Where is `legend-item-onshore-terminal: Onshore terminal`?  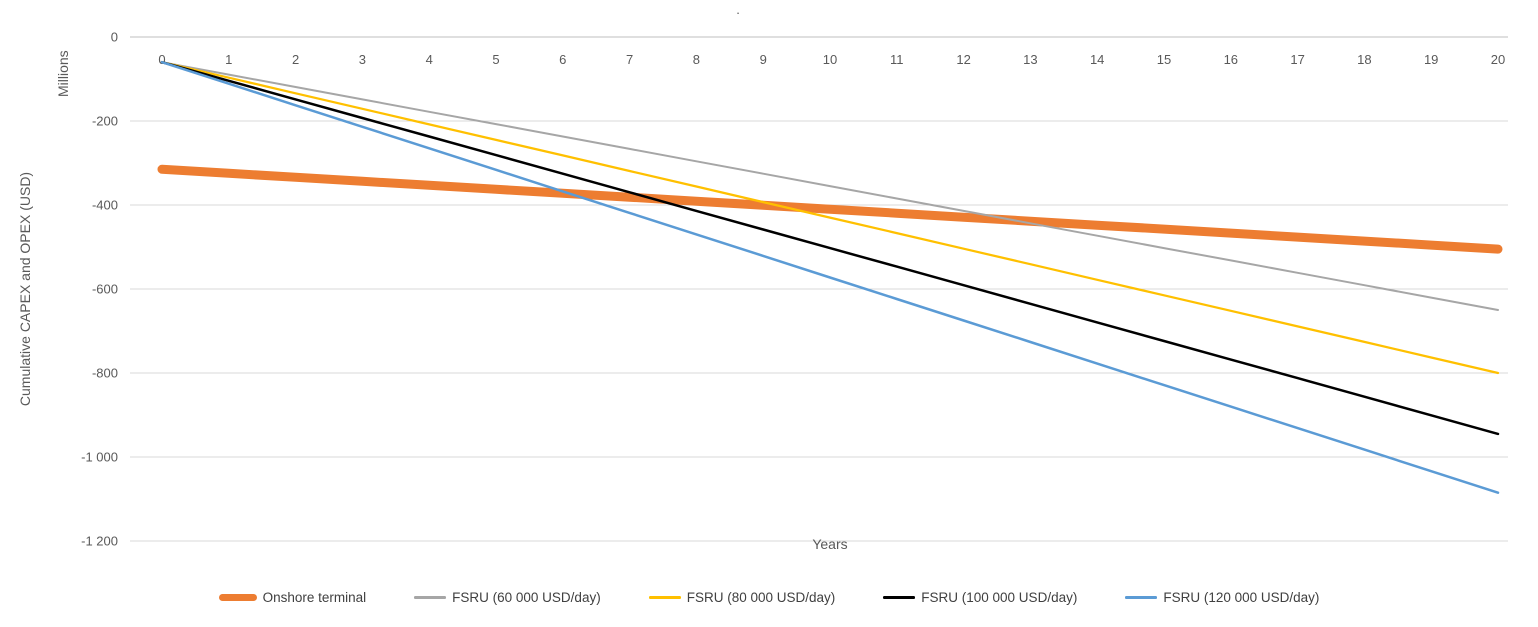
legend-item-onshore-terminal: Onshore terminal is located at coordinates (292, 597).